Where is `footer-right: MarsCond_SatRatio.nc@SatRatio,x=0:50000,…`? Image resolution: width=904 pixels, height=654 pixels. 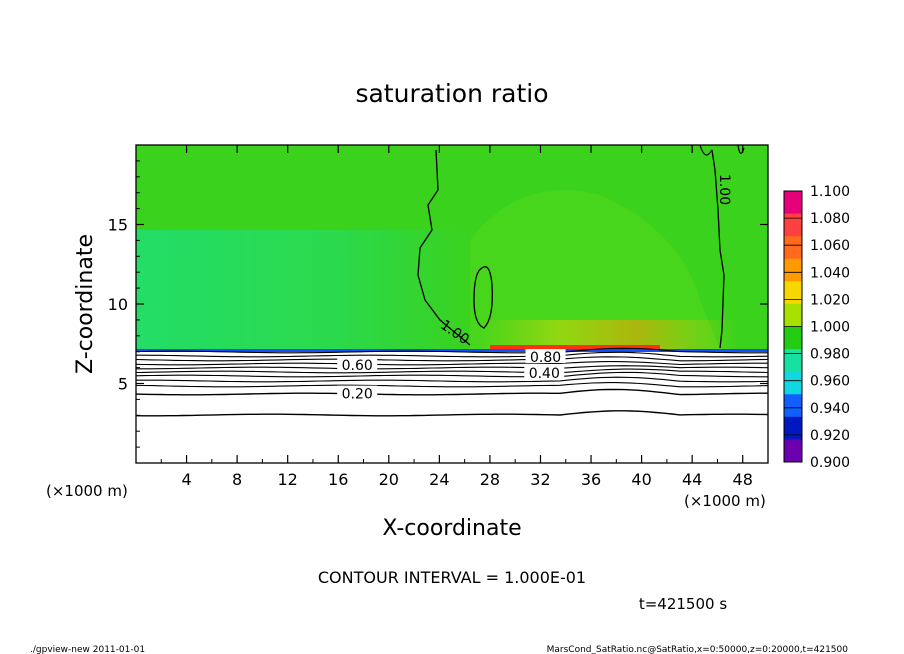 footer-right: MarsCond_SatRatio.nc@SatRatio,x=0:50000,… is located at coordinates (698, 649).